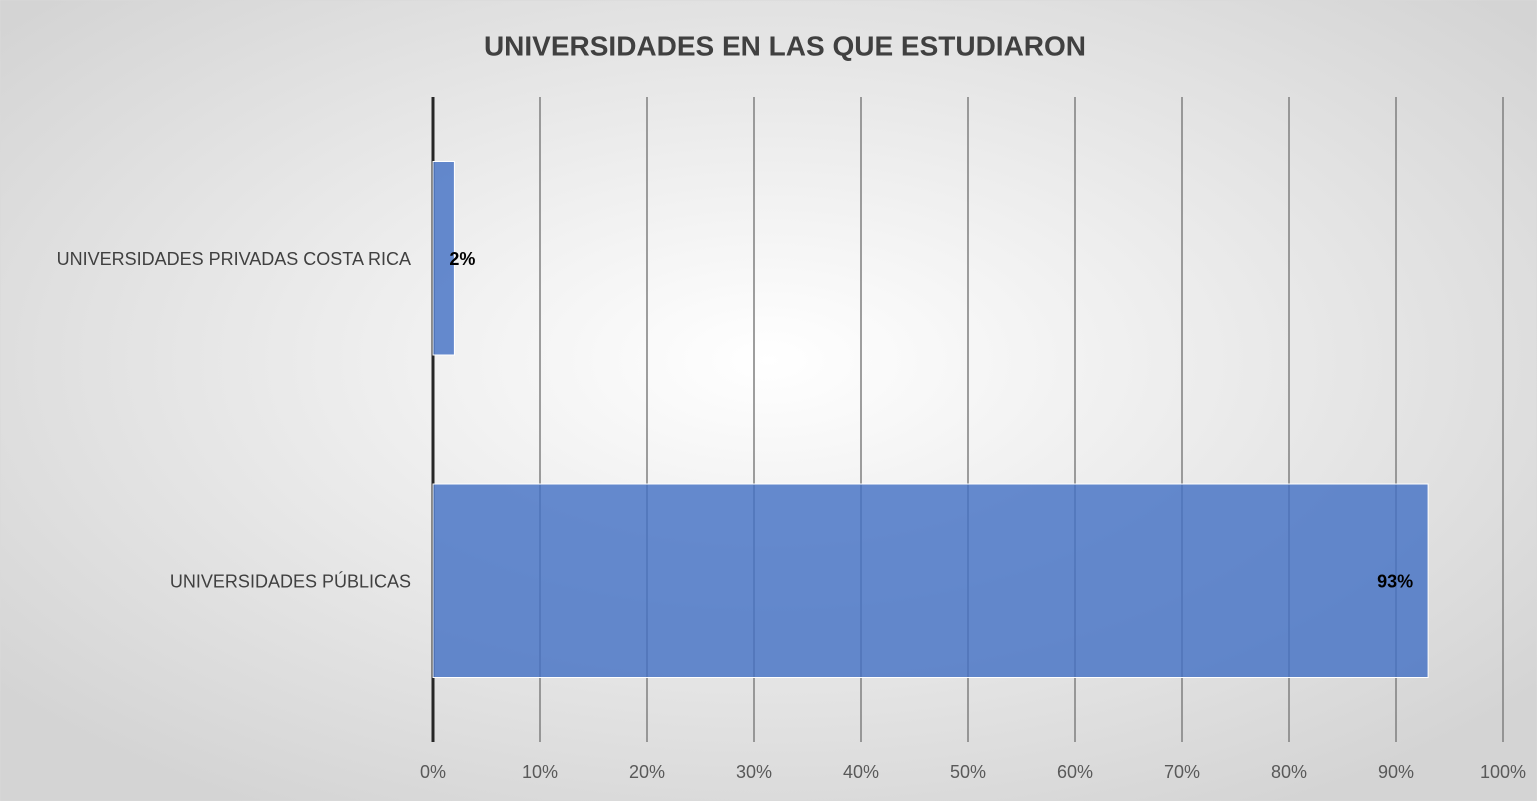 The width and height of the screenshot is (1537, 801). What do you see at coordinates (861, 772) in the screenshot?
I see `x-tick-label: 40%` at bounding box center [861, 772].